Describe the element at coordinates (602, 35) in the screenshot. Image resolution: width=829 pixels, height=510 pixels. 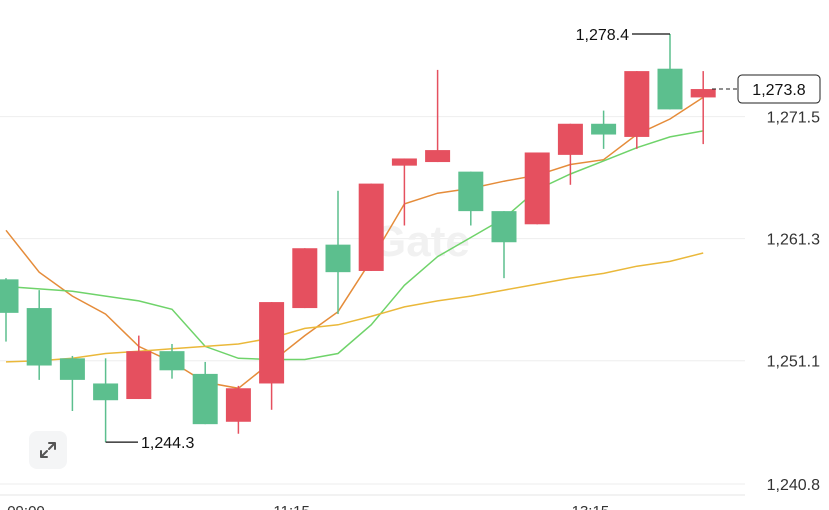
I see `high-price-label: 1,278.4` at that location.